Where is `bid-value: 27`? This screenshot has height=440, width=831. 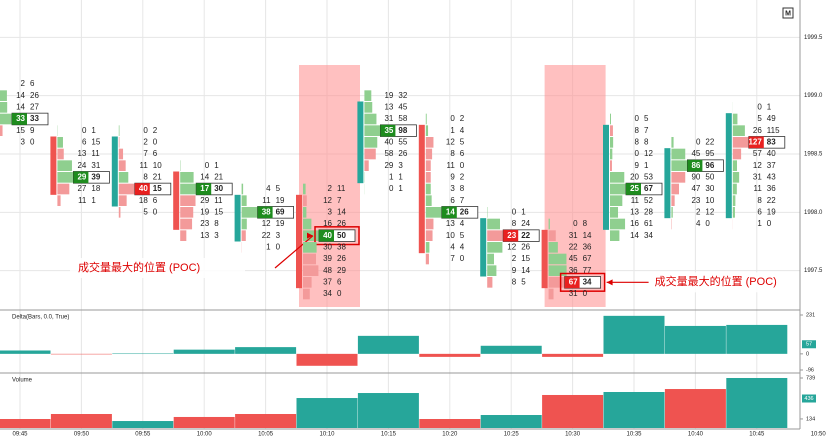 bid-value: 27 is located at coordinates (81, 188).